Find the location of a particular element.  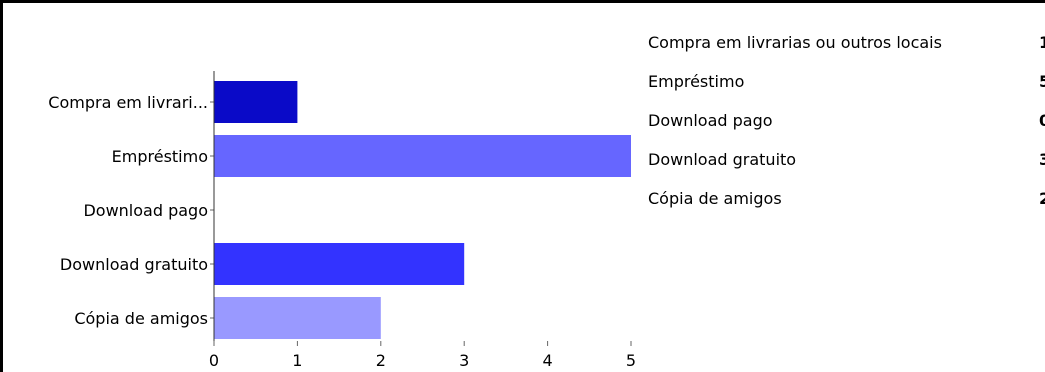

x-tick-label: 1 is located at coordinates (297, 360).